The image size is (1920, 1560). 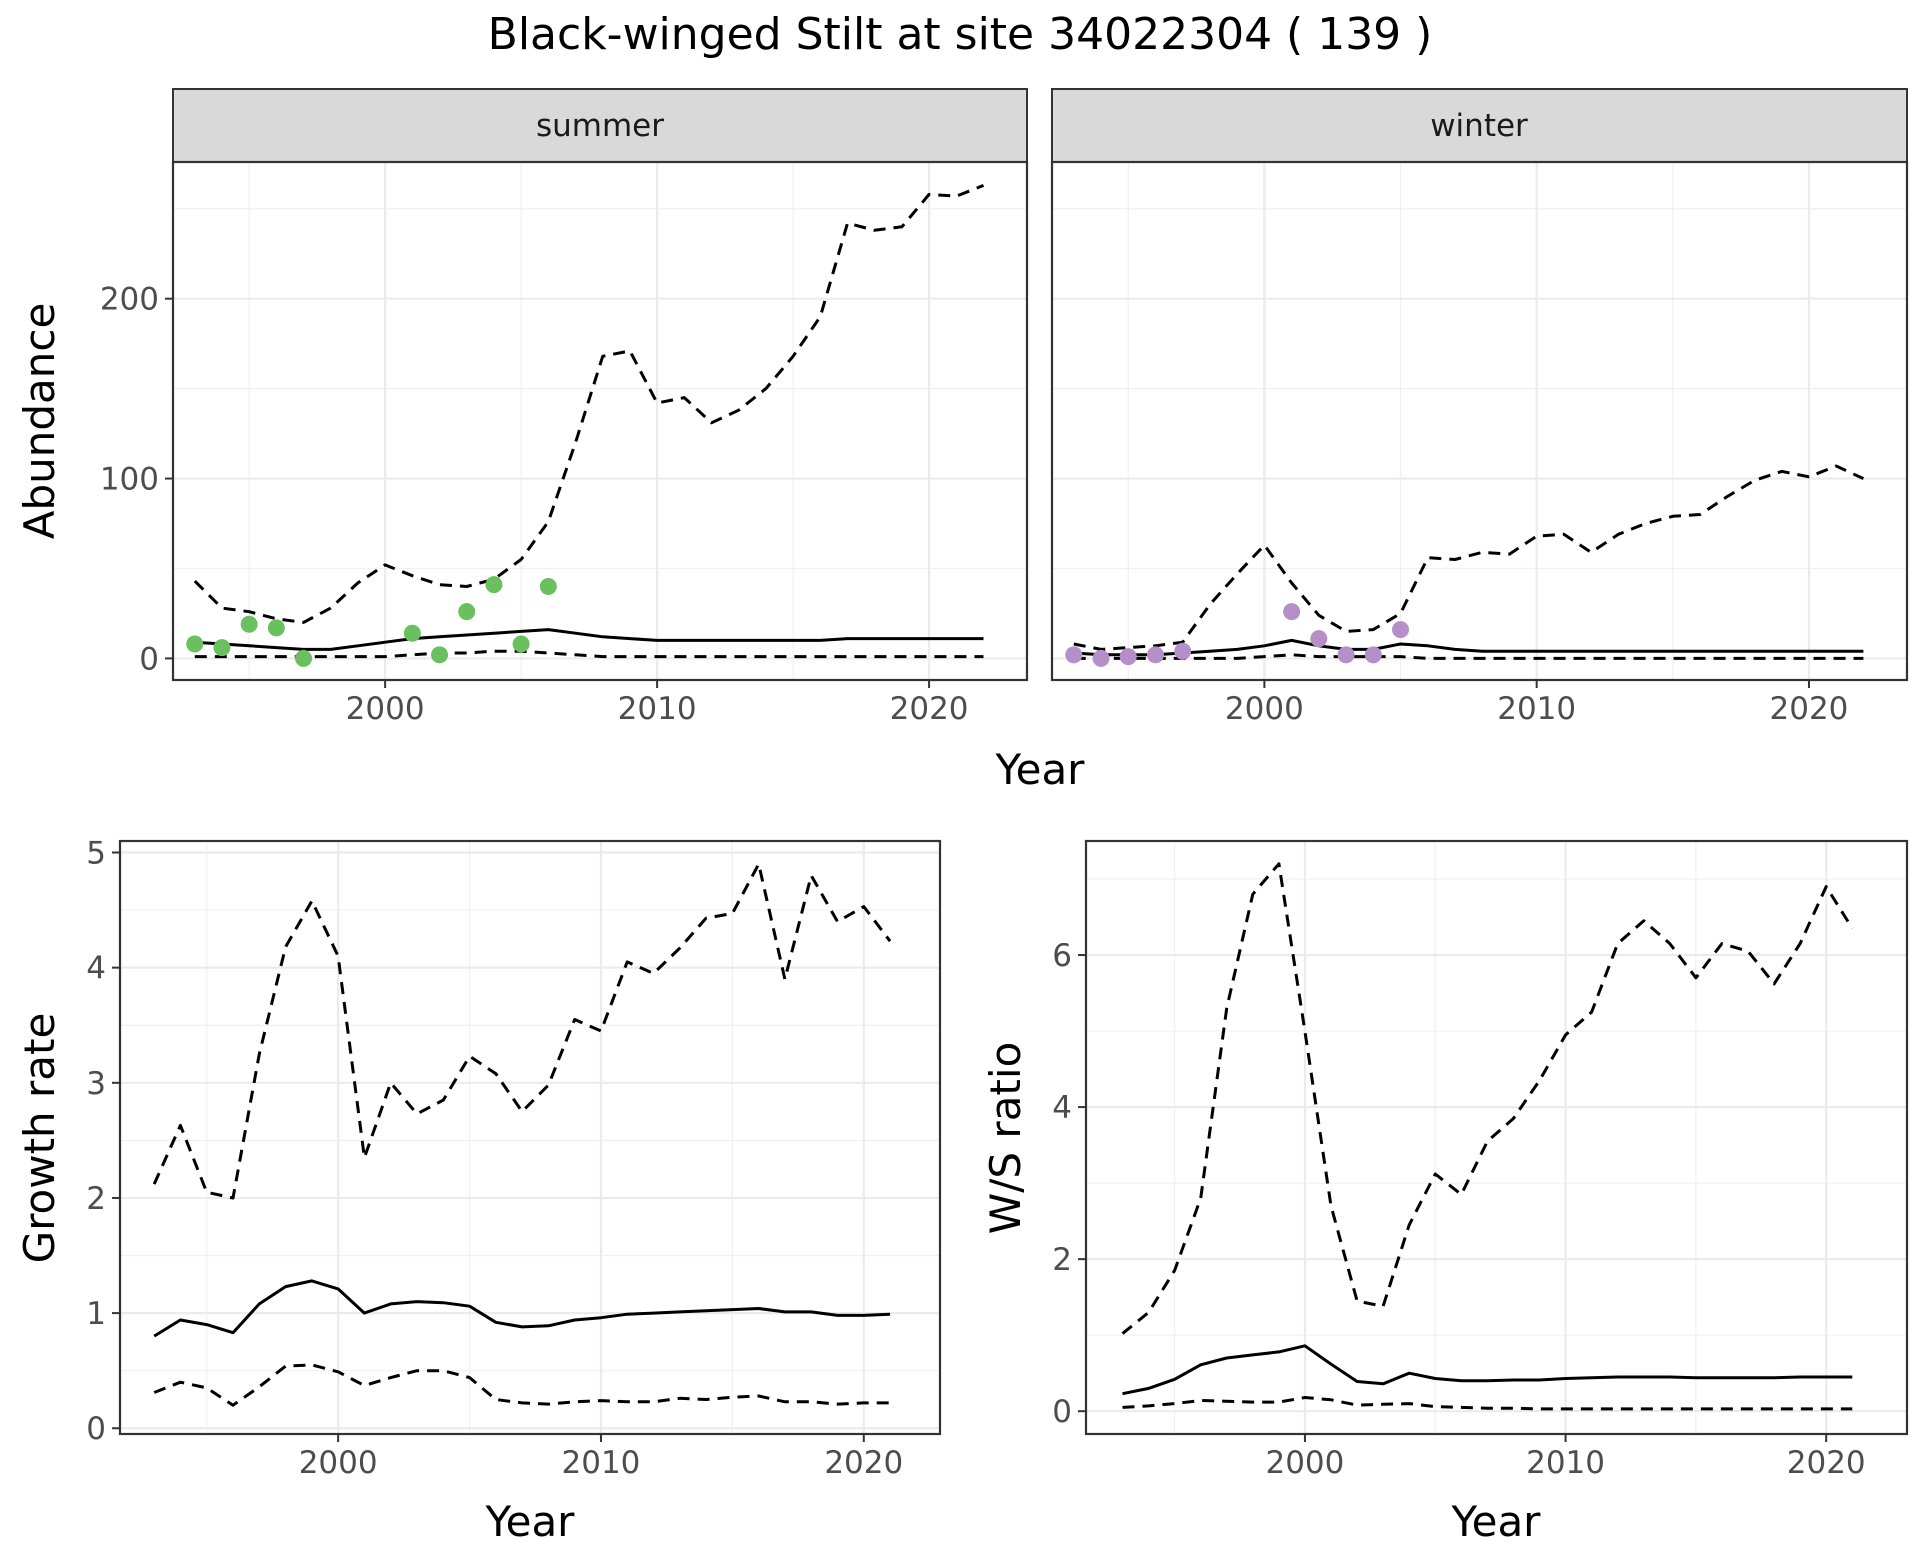 What do you see at coordinates (96, 969) in the screenshot?
I see `growth-rate-y-tick-label: 4` at bounding box center [96, 969].